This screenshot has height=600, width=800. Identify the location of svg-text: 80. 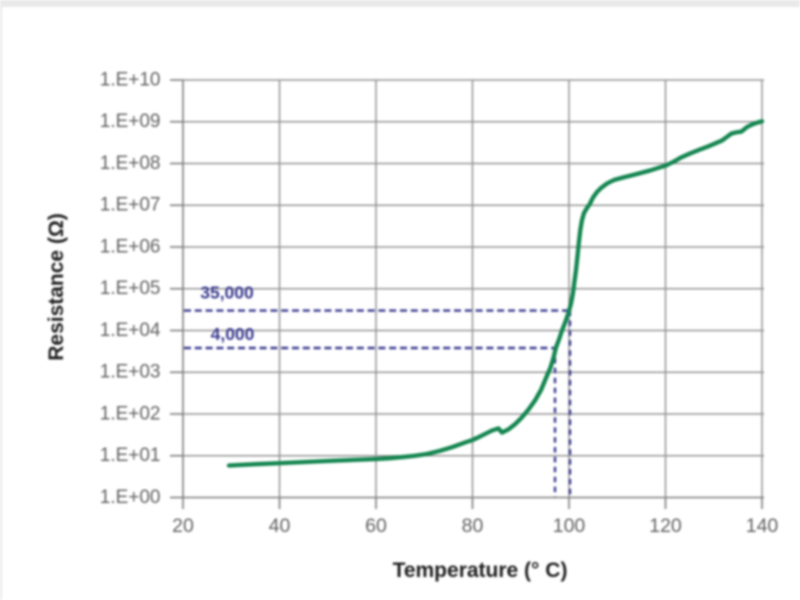
(473, 526).